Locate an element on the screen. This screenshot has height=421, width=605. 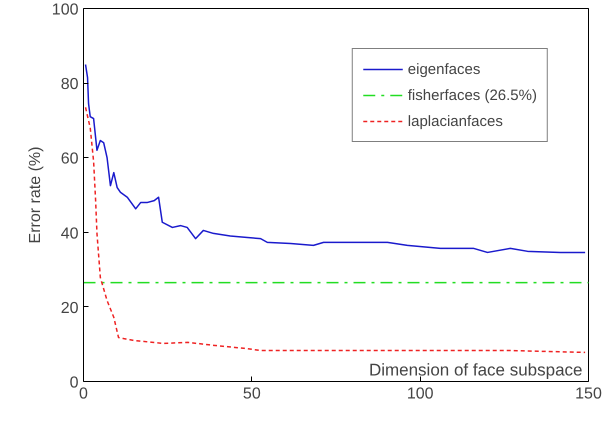
x-tick-label: 150 is located at coordinates (588, 394).